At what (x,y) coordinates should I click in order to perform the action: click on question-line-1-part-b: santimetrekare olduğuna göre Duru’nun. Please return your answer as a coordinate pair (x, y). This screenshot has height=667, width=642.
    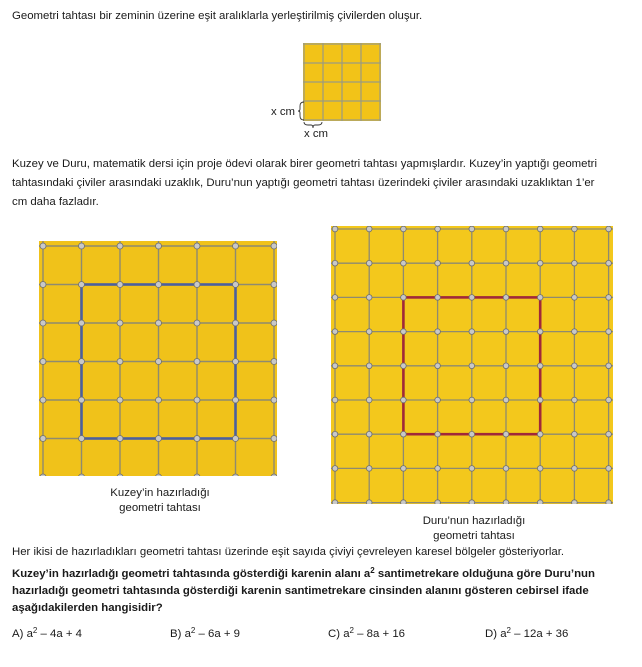
    Looking at the image, I should click on (484, 574).